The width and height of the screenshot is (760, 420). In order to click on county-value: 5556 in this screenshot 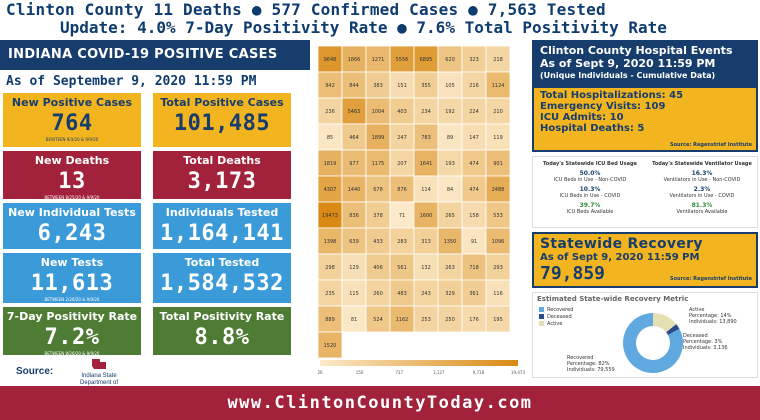, I will do `click(402, 60)`.